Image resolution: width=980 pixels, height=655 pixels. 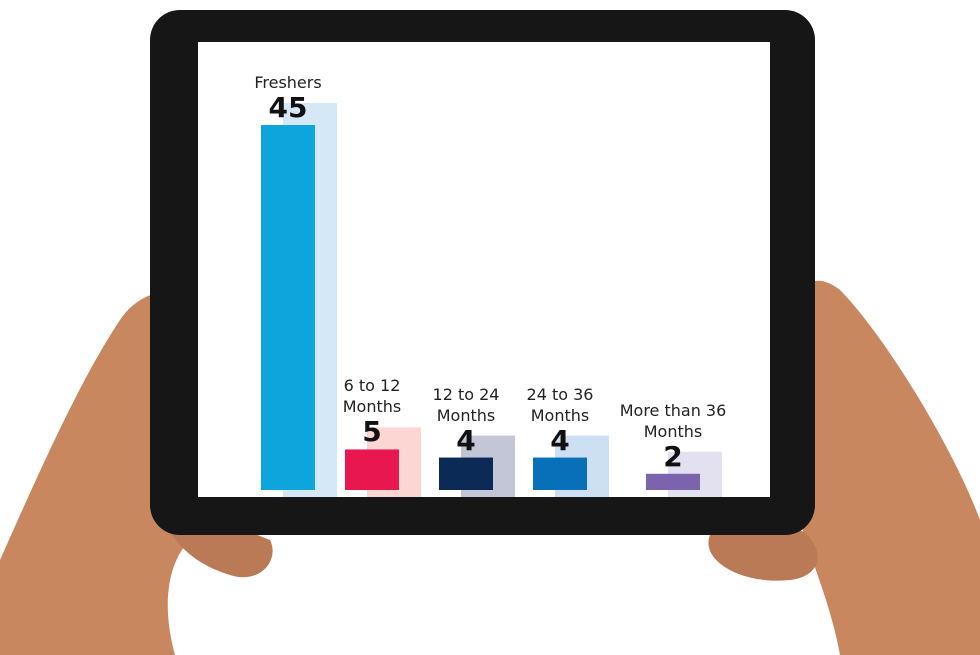 What do you see at coordinates (288, 107) in the screenshot?
I see `value-label: 45` at bounding box center [288, 107].